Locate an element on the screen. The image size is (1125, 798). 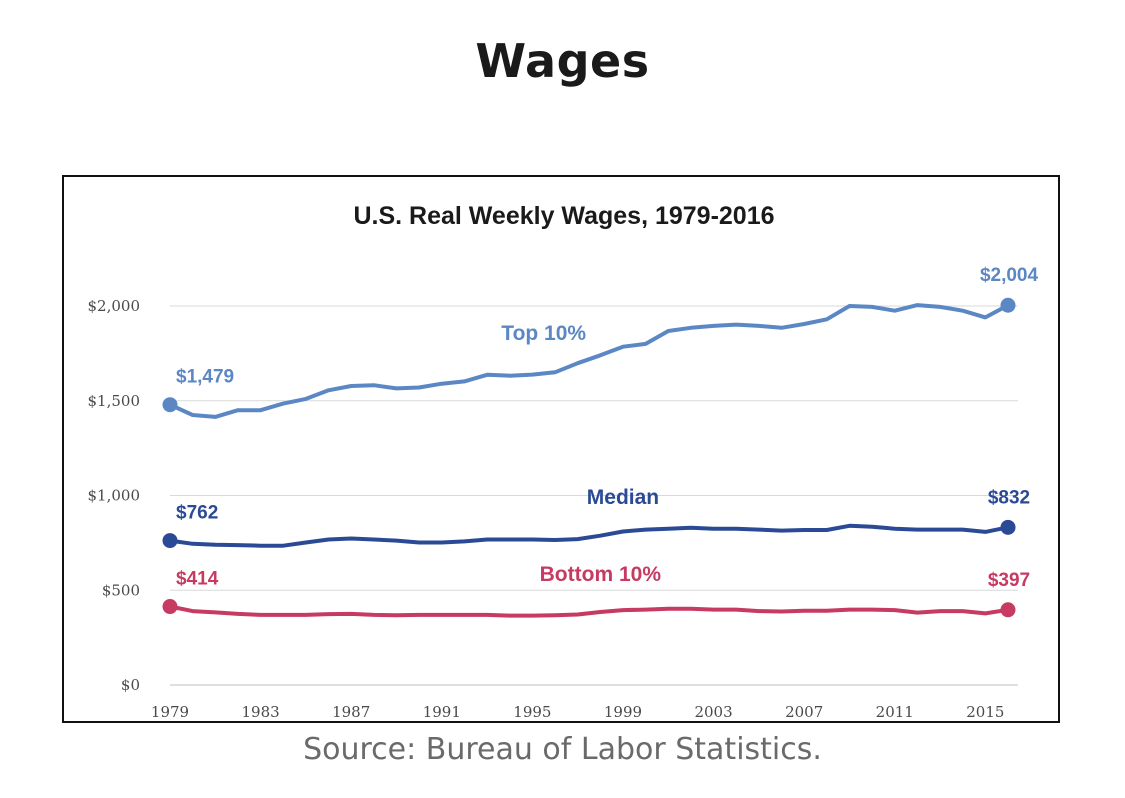
x-tick-label: 1987 is located at coordinates (351, 712).